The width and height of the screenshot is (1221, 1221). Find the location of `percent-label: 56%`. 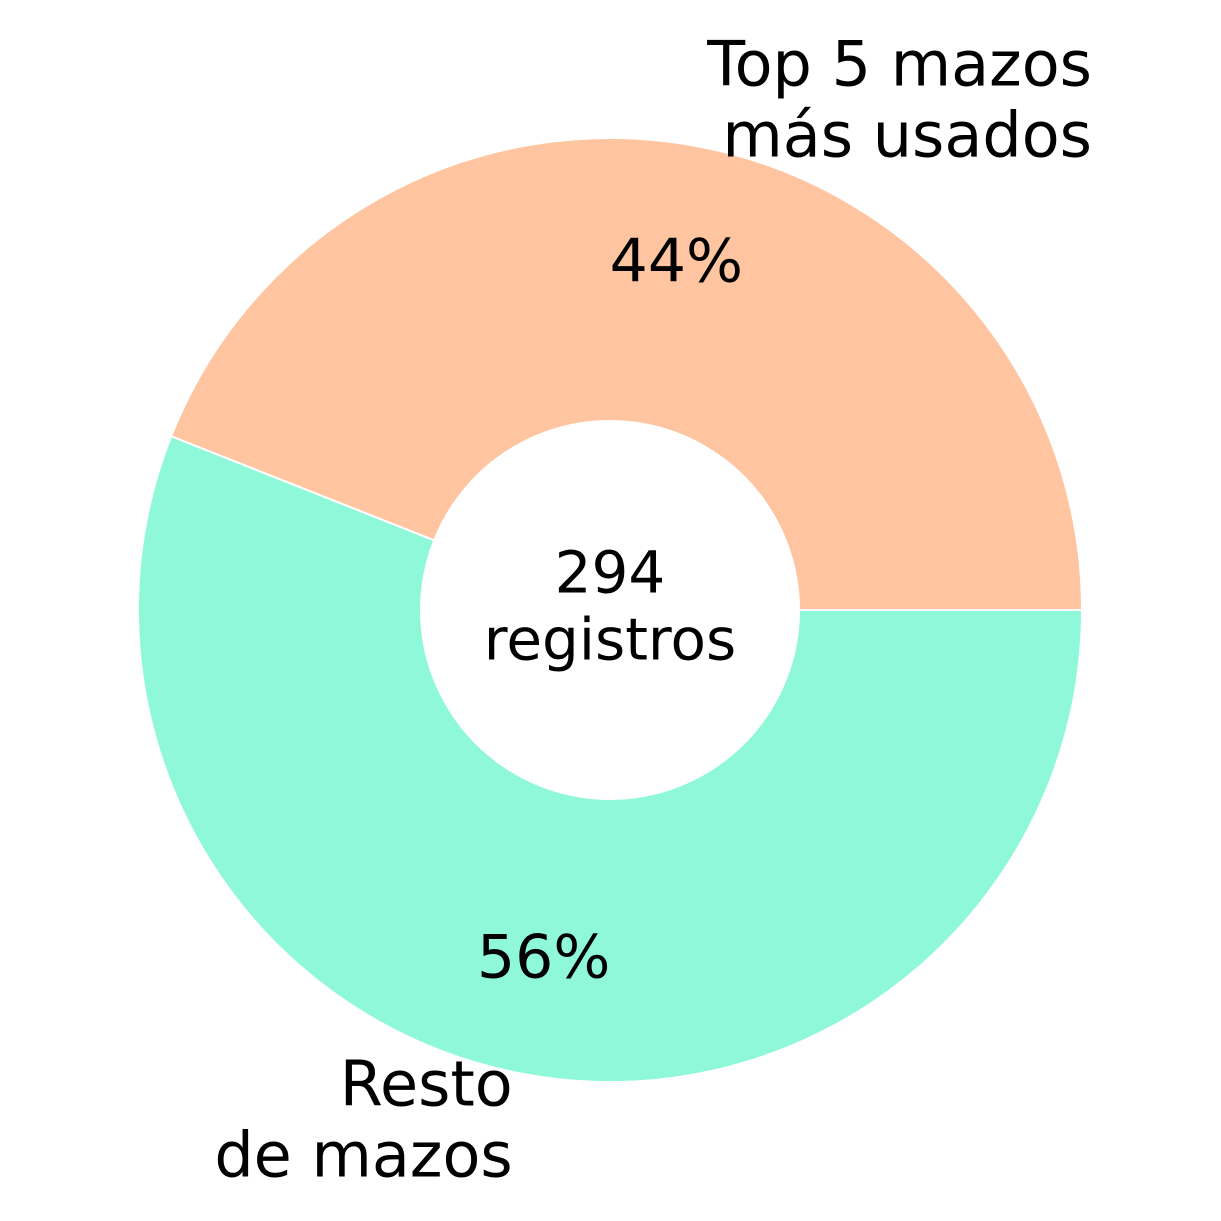

percent-label: 56% is located at coordinates (543, 957).